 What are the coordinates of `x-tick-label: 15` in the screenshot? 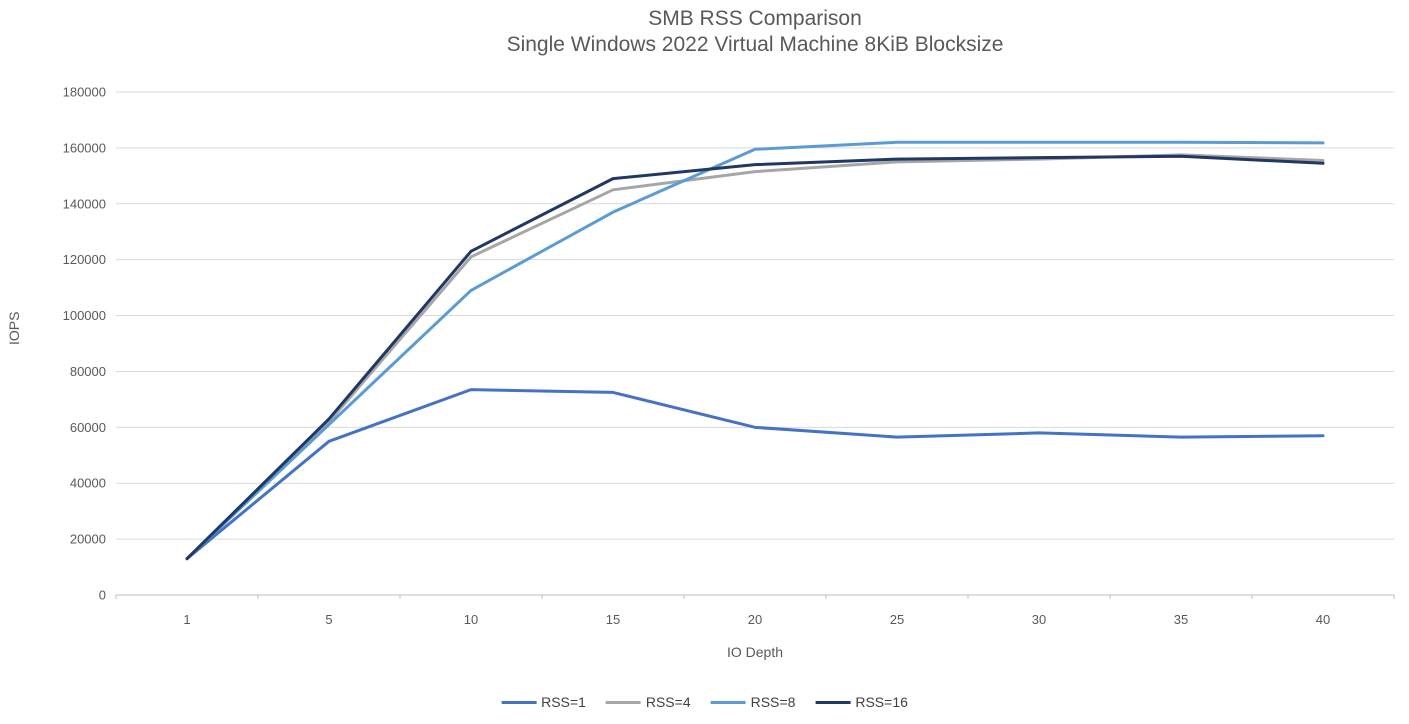 It's located at (613, 619).